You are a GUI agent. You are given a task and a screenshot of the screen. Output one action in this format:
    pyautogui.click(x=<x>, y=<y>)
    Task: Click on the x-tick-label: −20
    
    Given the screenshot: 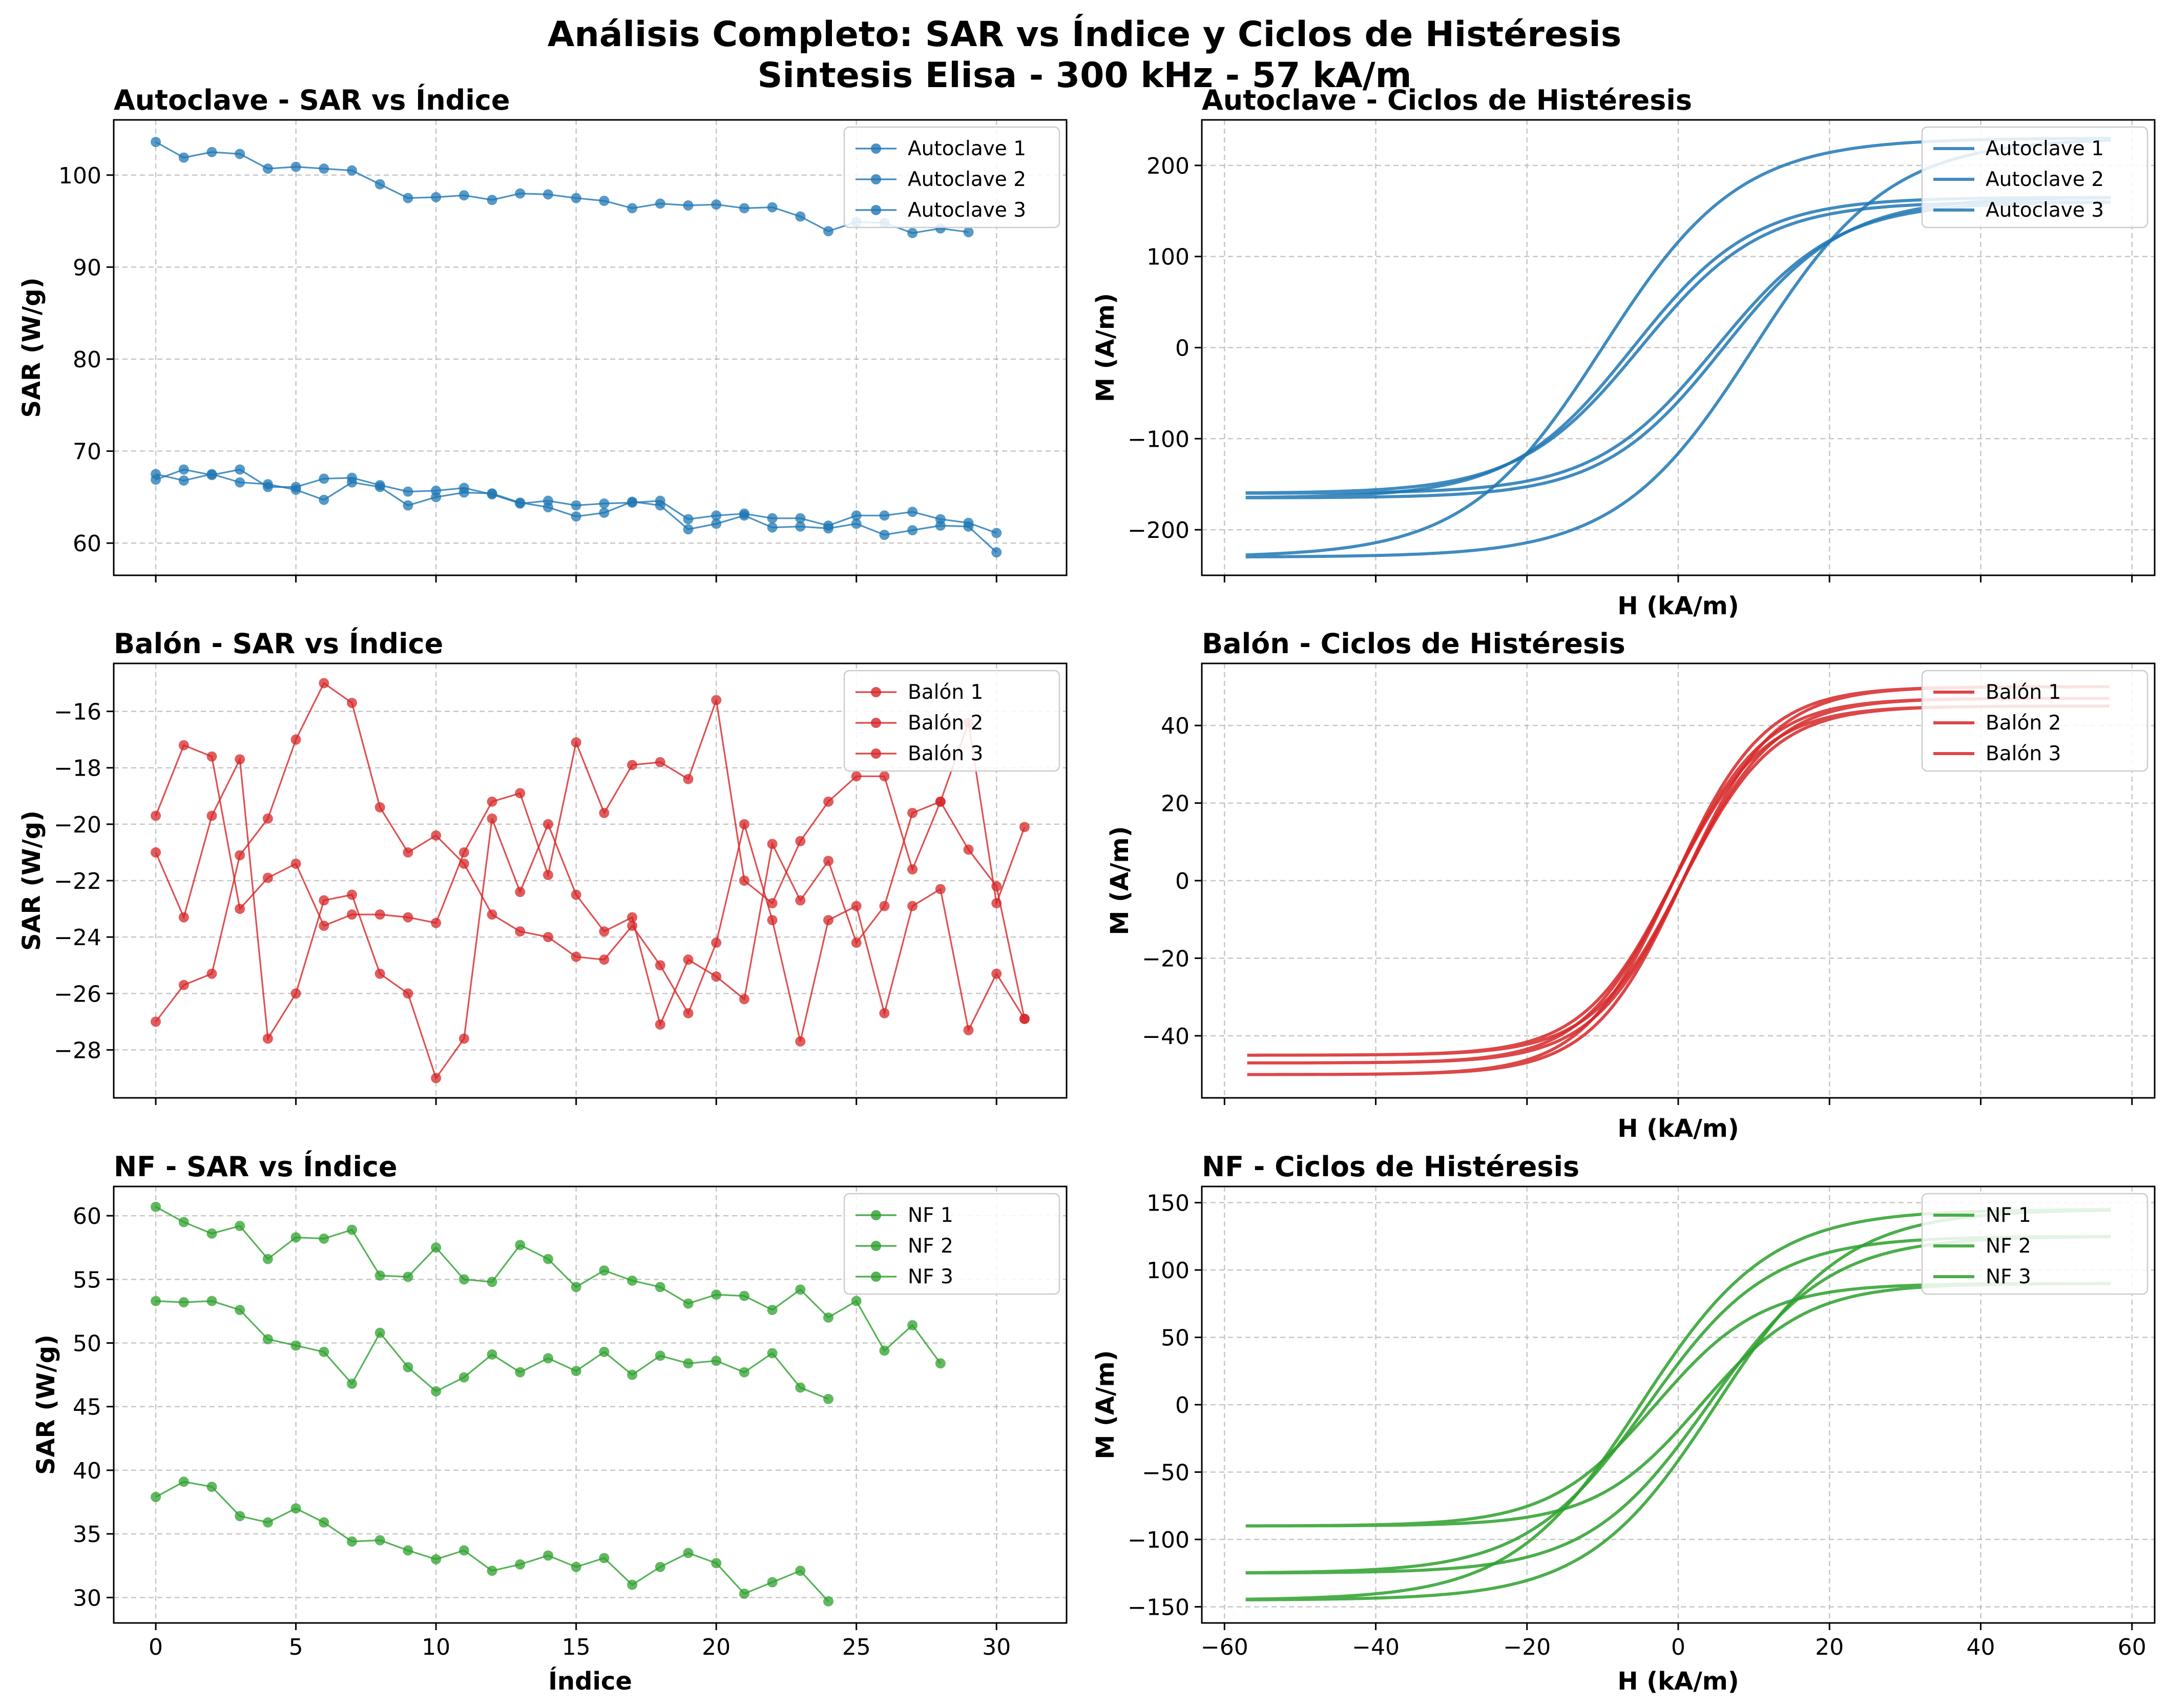 What is the action you would take?
    pyautogui.click(x=1527, y=1647)
    